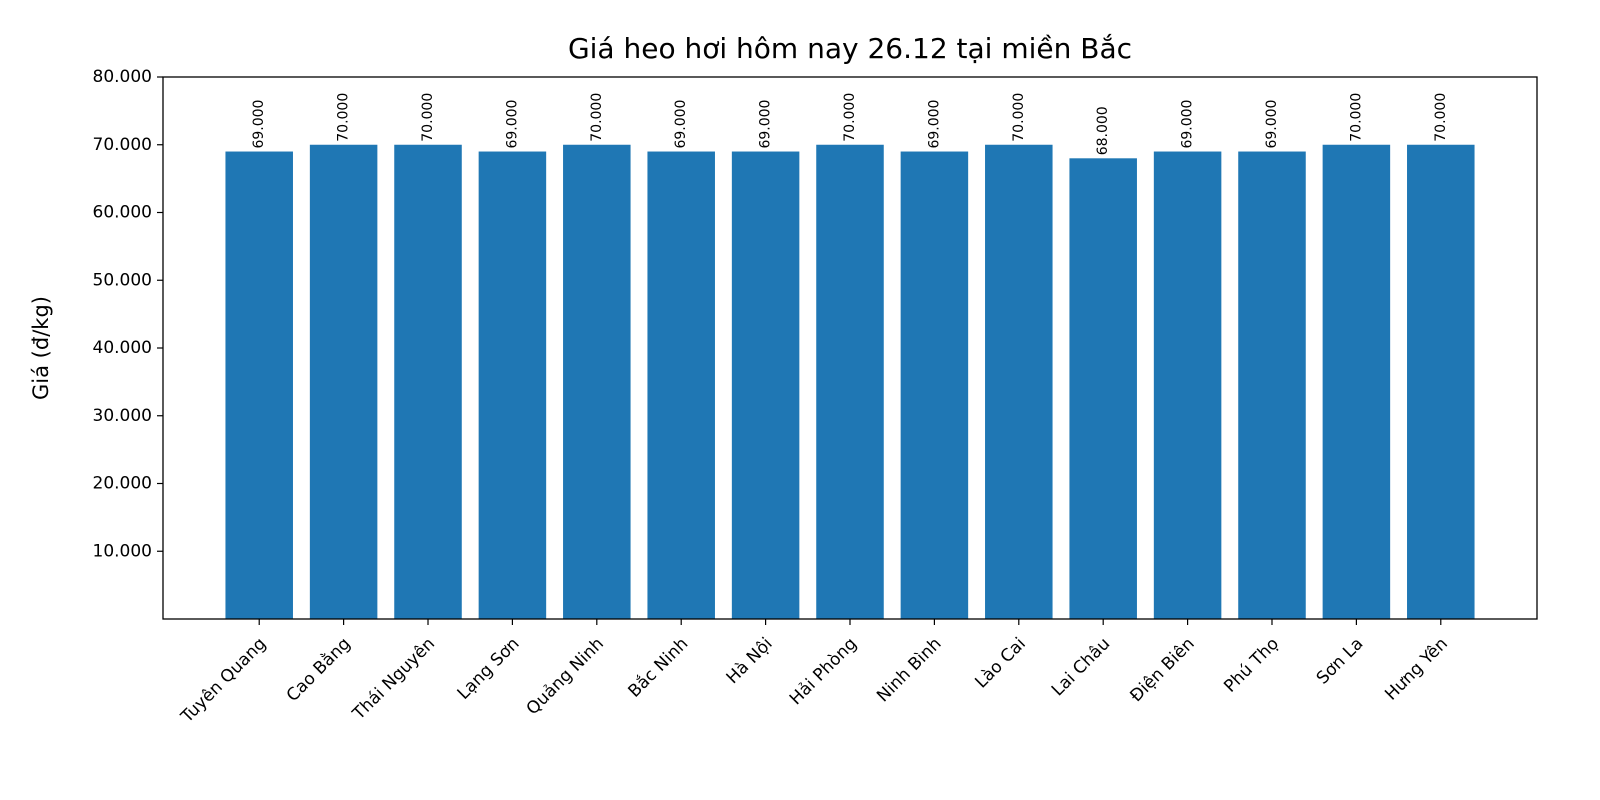 This screenshot has width=1600, height=800. Describe the element at coordinates (41, 348) in the screenshot. I see `y-axis-label: Giá (đ/kg)` at that location.